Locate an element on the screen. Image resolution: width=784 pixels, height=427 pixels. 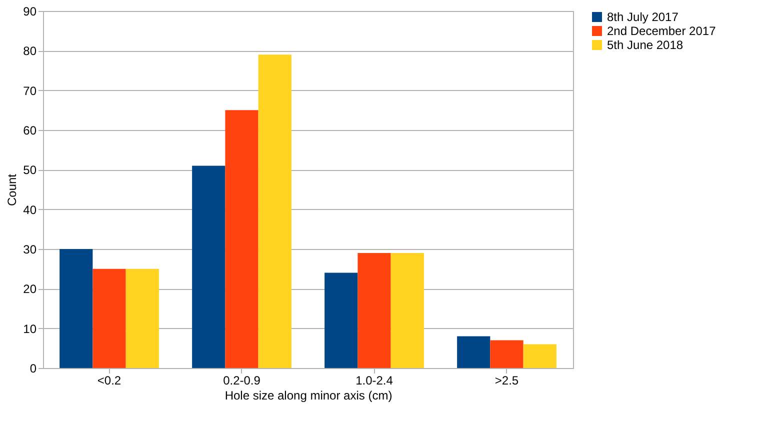
y-tick-label: 50 is located at coordinates (30, 170).